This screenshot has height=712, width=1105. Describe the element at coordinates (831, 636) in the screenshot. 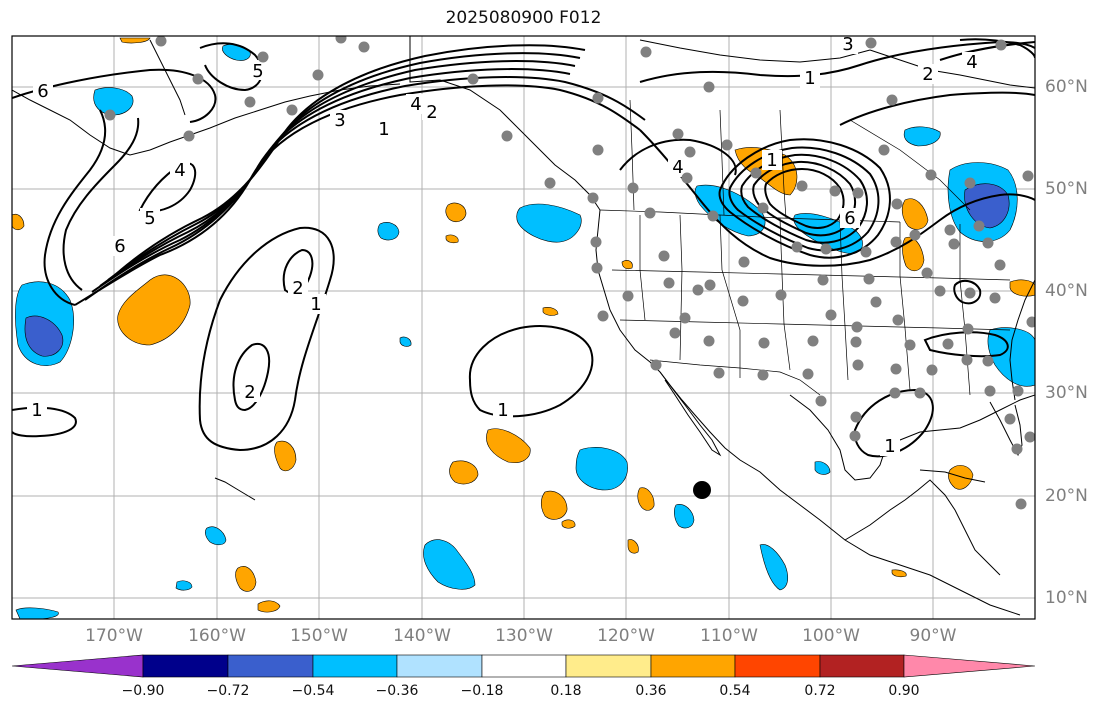

I see `lon-label-100w: 100°W` at that location.